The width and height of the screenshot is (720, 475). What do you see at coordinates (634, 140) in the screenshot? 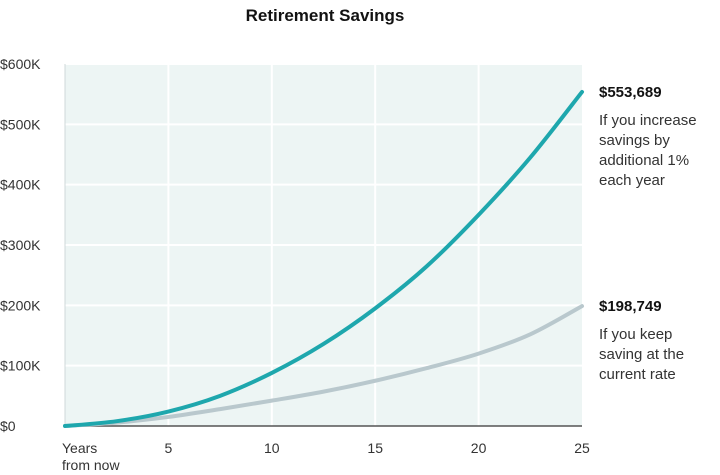
I see `annotation-text-increase: savings by` at bounding box center [634, 140].